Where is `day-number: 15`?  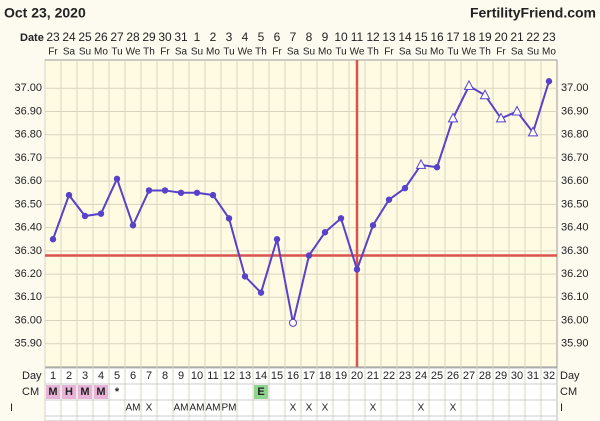
day-number: 15 is located at coordinates (277, 376).